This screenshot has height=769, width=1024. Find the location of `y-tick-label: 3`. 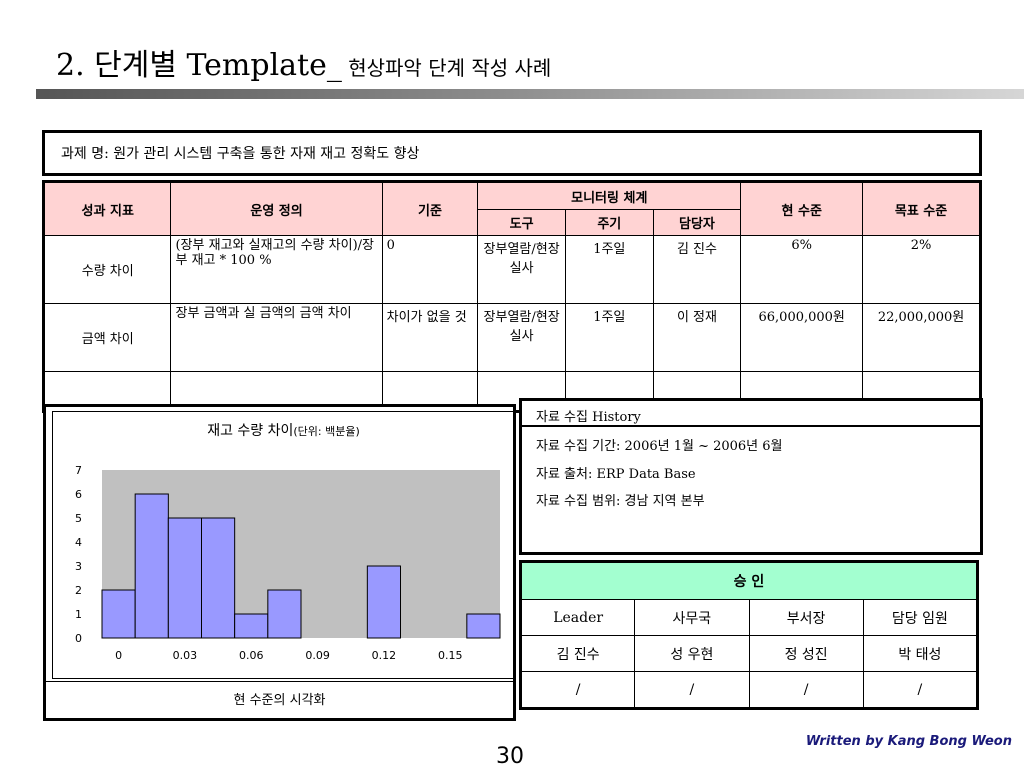

y-tick-label: 3 is located at coordinates (78, 566).